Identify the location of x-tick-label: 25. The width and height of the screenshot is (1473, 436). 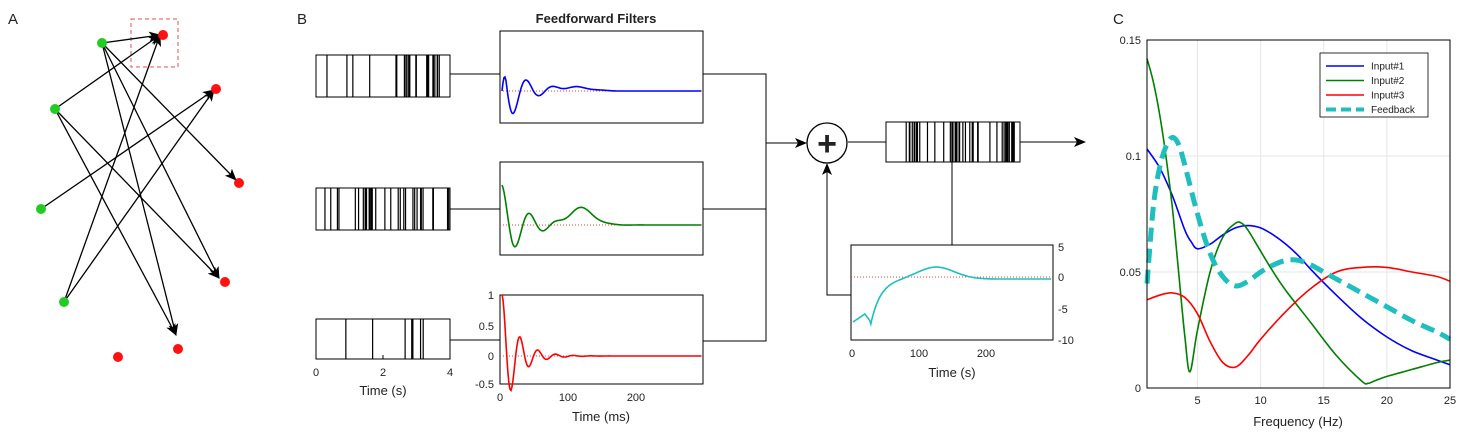
(1450, 401).